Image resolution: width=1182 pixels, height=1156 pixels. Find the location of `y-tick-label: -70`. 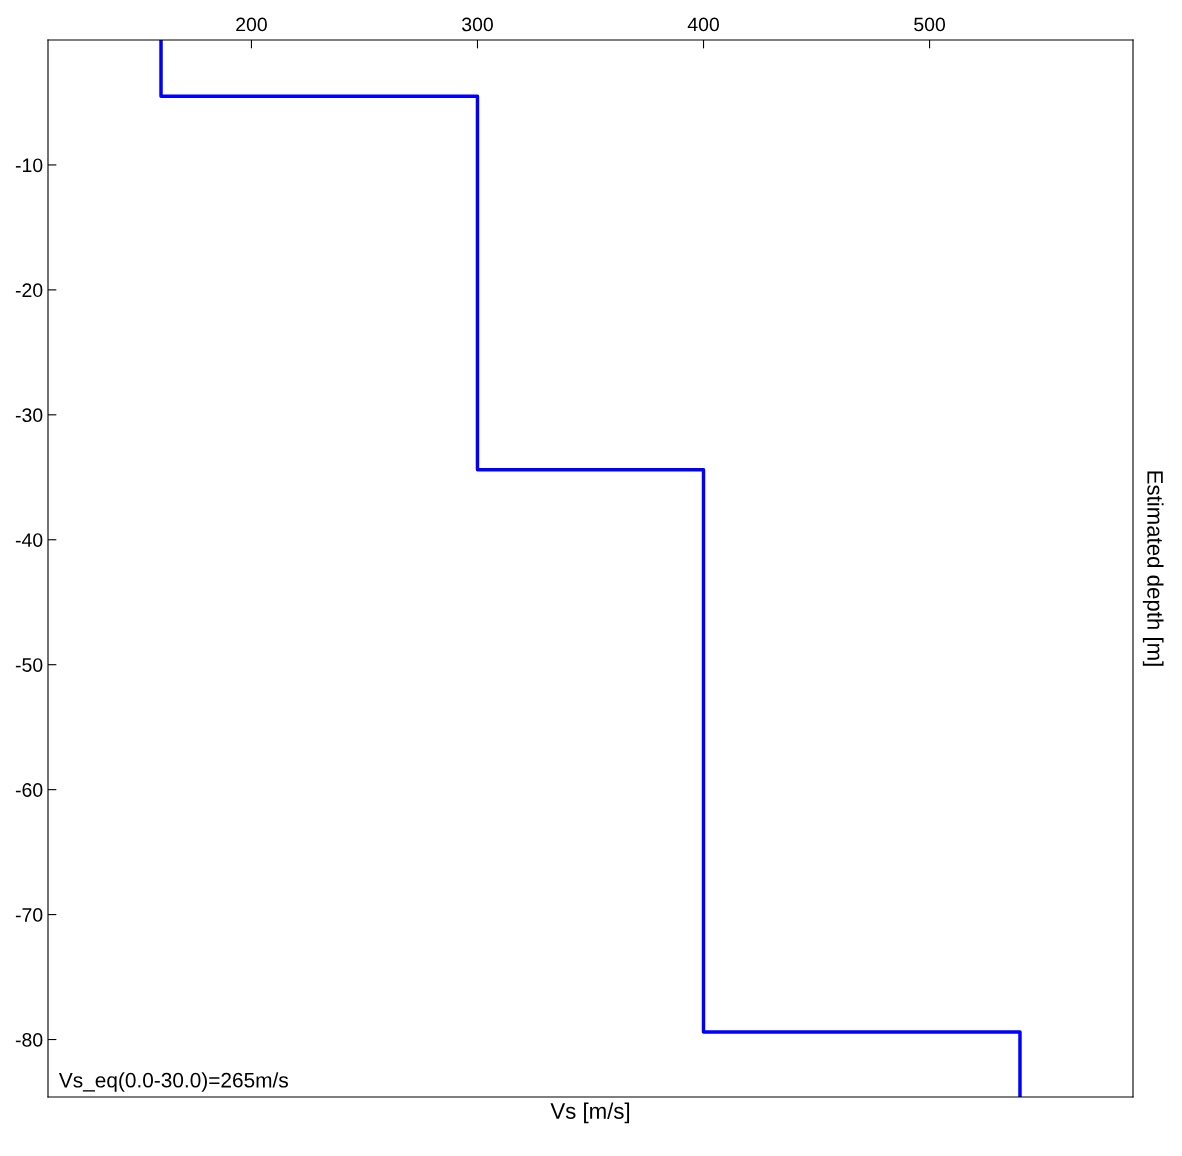

y-tick-label: -70 is located at coordinates (29, 915).